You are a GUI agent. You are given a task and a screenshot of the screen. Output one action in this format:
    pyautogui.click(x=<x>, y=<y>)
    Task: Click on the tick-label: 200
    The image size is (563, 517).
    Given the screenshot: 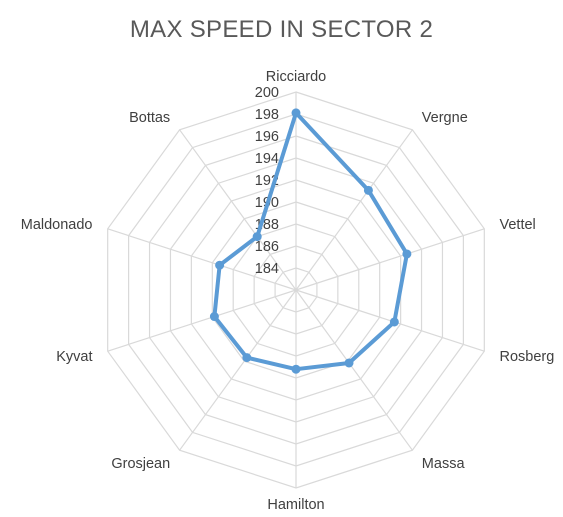 What is the action you would take?
    pyautogui.click(x=267, y=93)
    